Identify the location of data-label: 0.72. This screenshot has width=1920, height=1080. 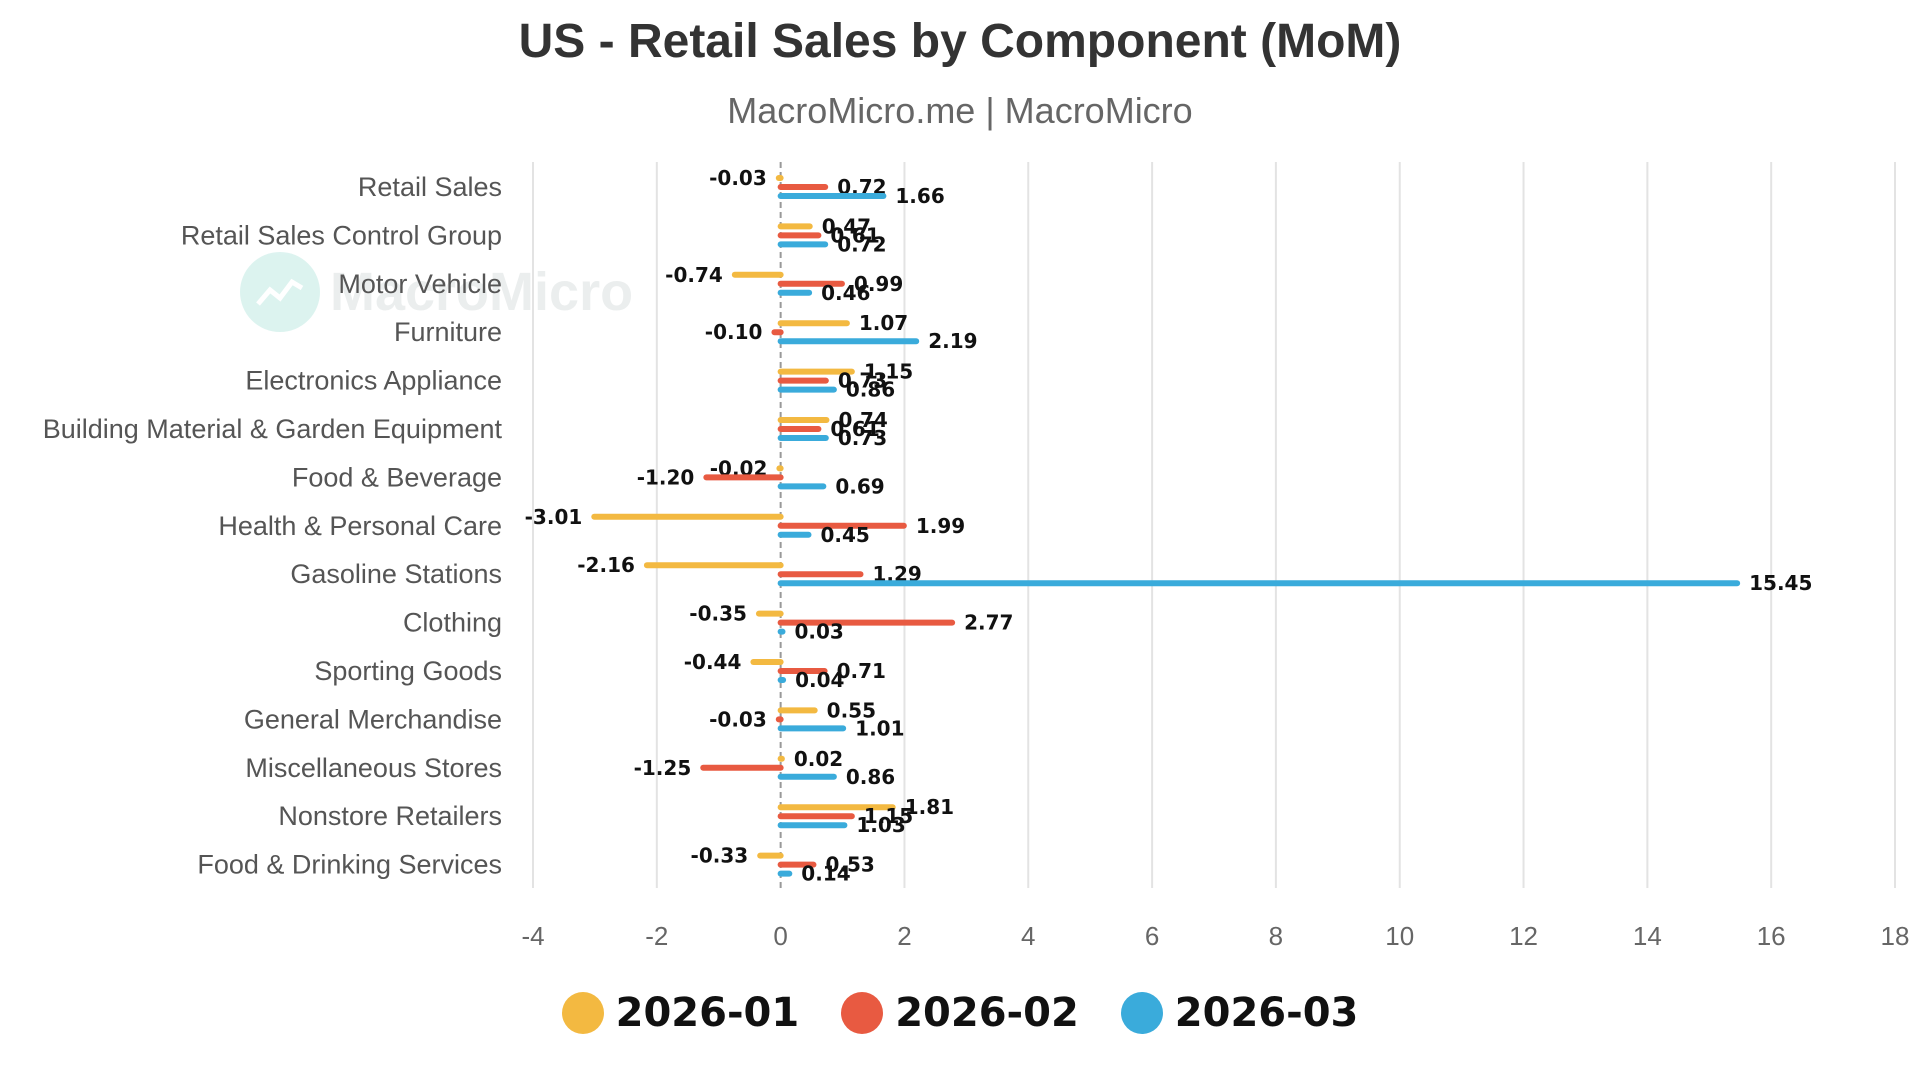
(861, 244).